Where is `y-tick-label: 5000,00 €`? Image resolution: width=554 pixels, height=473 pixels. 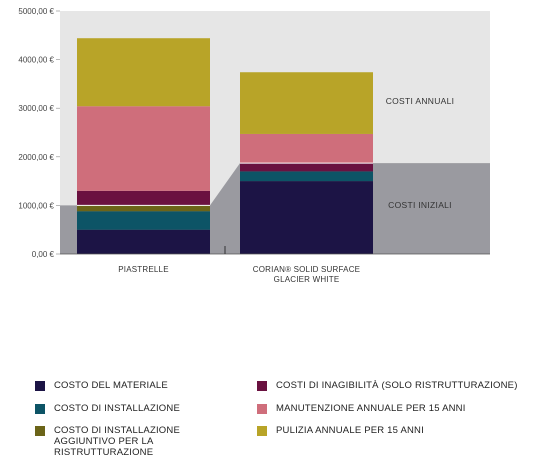
y-tick-label: 5000,00 € is located at coordinates (36, 11).